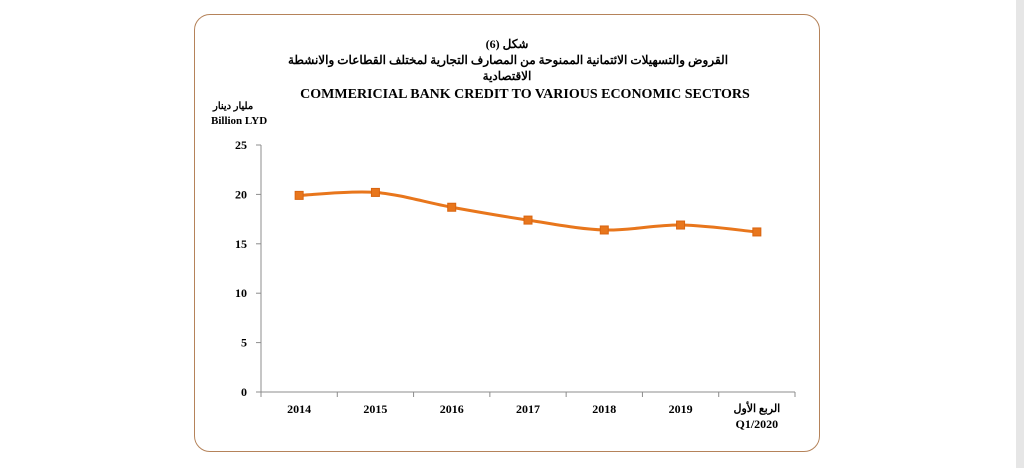  I want to click on x-tick-label: 2019, so click(681, 409).